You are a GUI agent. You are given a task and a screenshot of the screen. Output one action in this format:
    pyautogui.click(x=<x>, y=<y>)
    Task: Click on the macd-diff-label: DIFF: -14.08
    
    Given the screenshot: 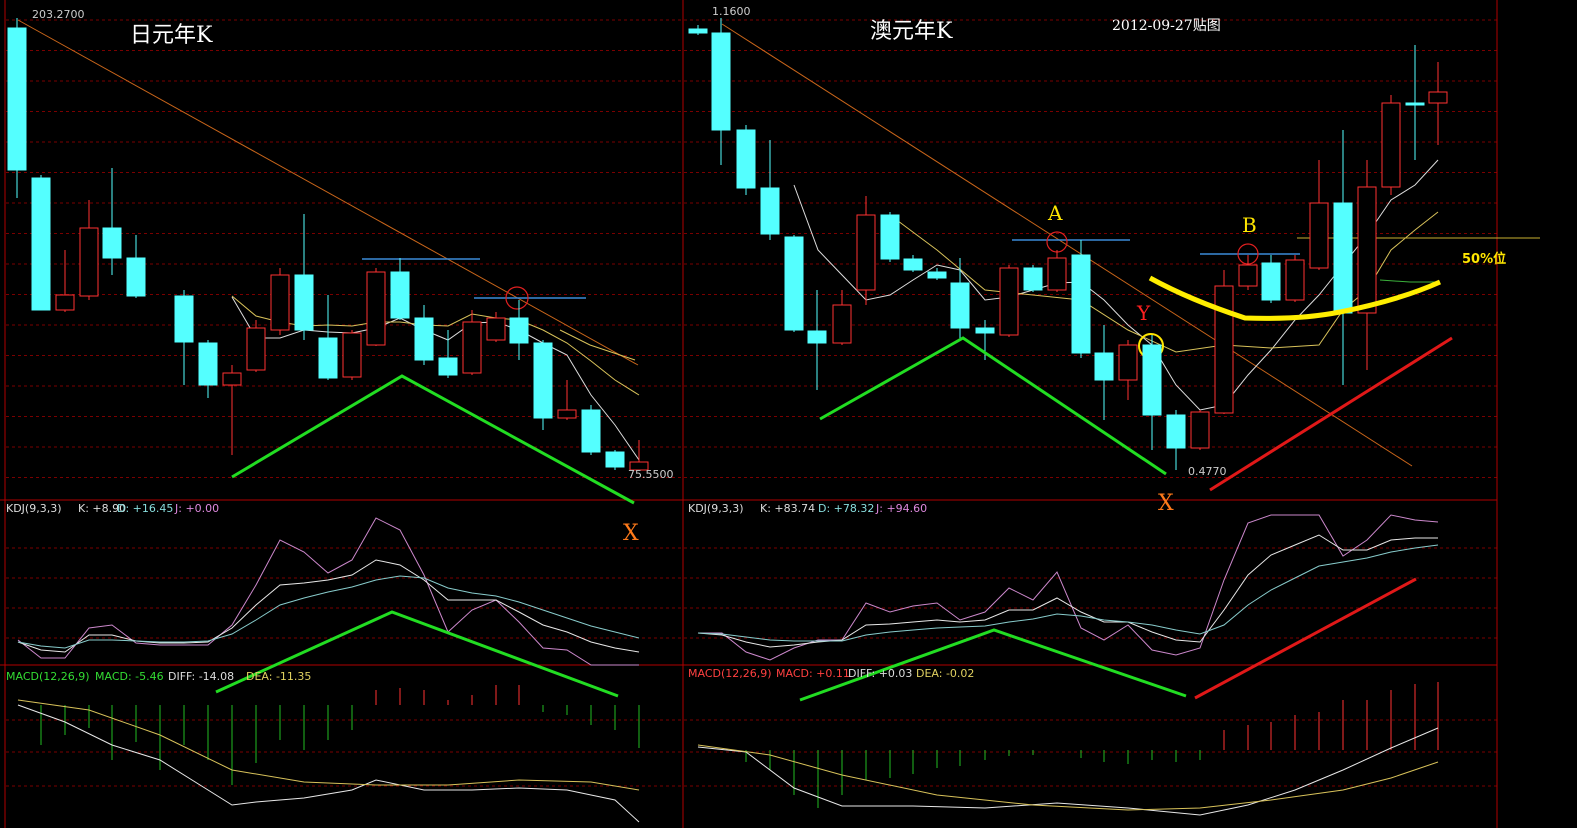 What is the action you would take?
    pyautogui.click(x=201, y=676)
    